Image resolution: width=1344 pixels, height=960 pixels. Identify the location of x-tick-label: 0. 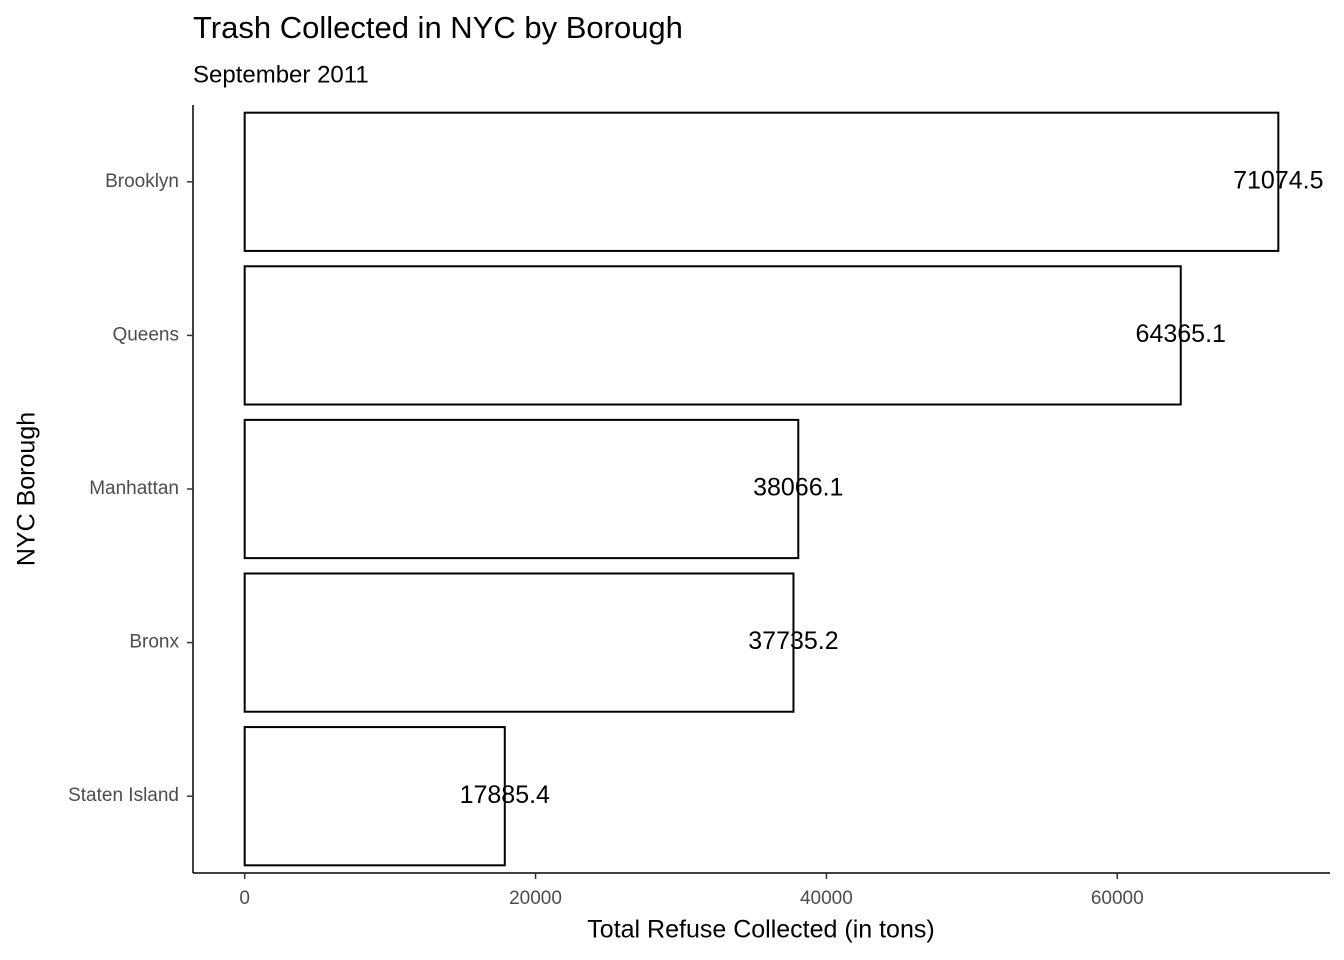
(244, 898).